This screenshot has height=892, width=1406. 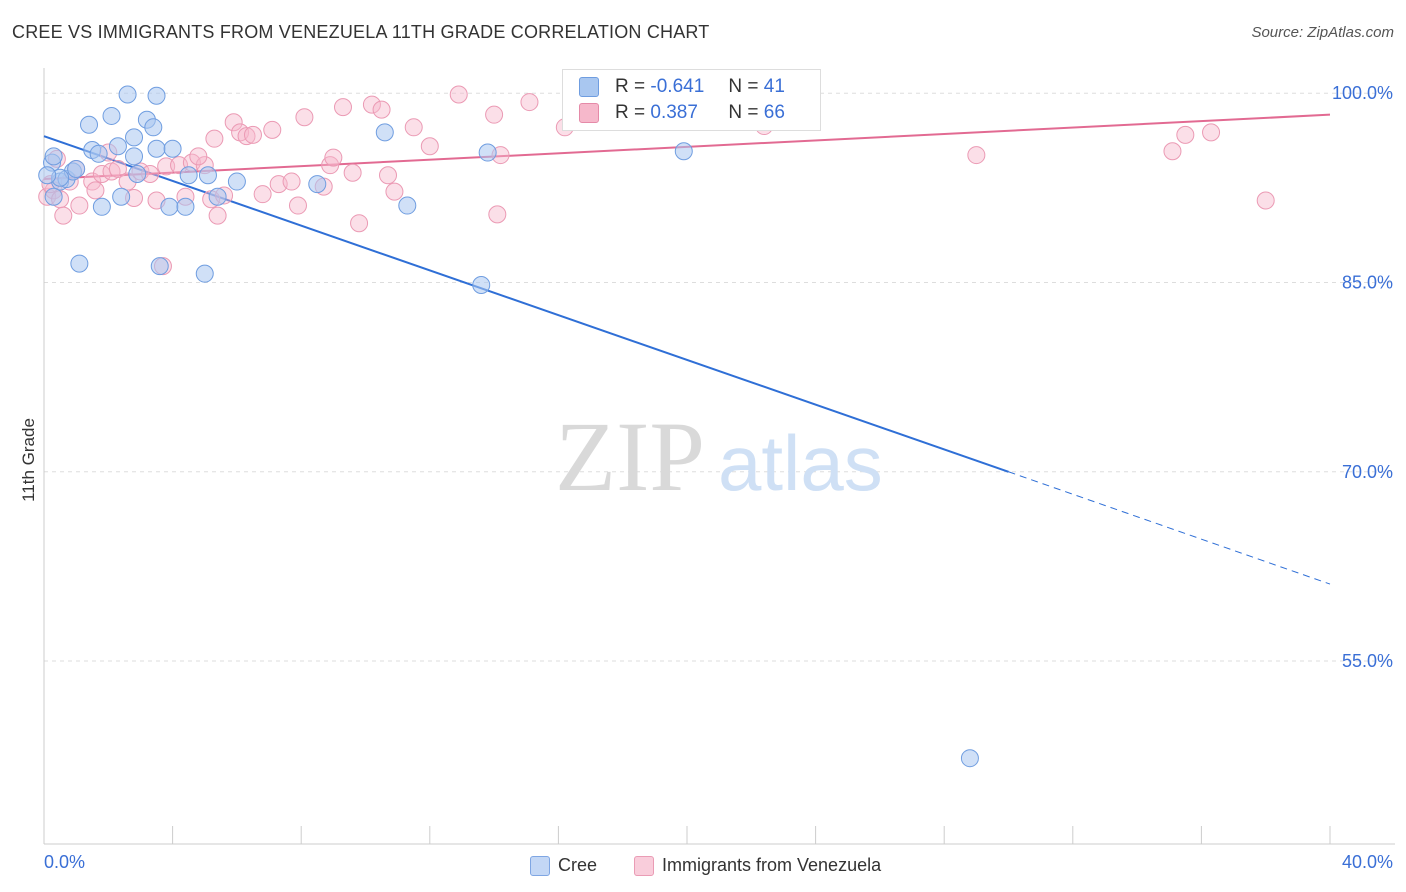 What do you see at coordinates (28, 460) in the screenshot?
I see `y-axis-label: 11th Grade` at bounding box center [28, 460].